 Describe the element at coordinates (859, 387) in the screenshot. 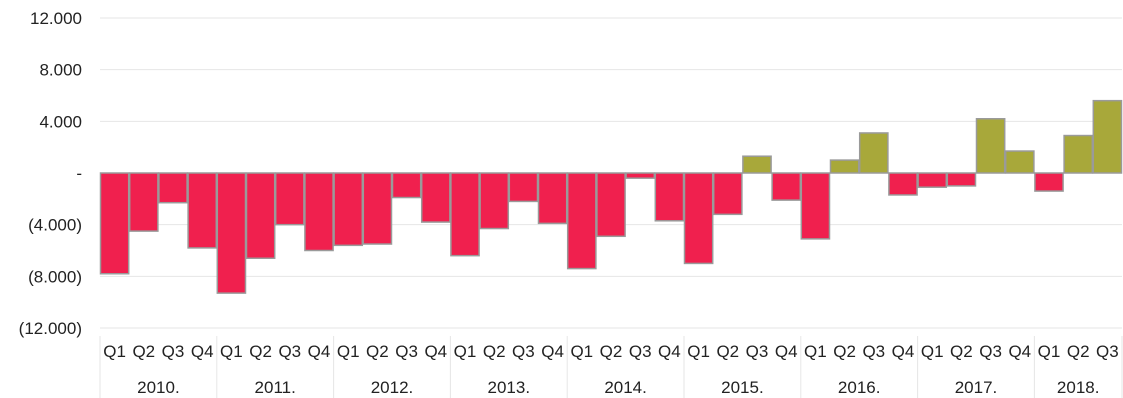

I see `year-label: 2016.` at that location.